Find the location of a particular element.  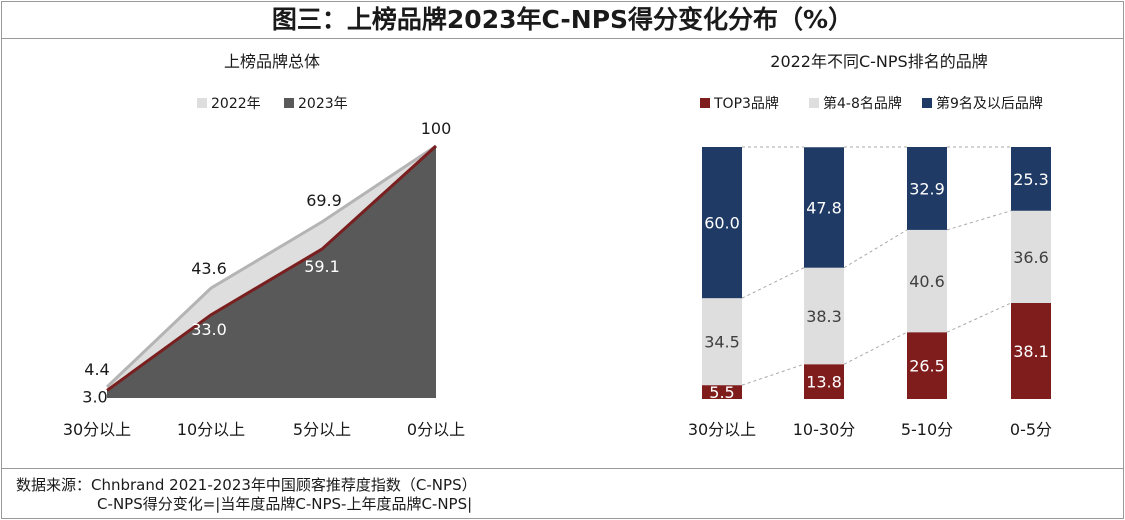

bar-label-top3-0: 5.5 is located at coordinates (721, 392).